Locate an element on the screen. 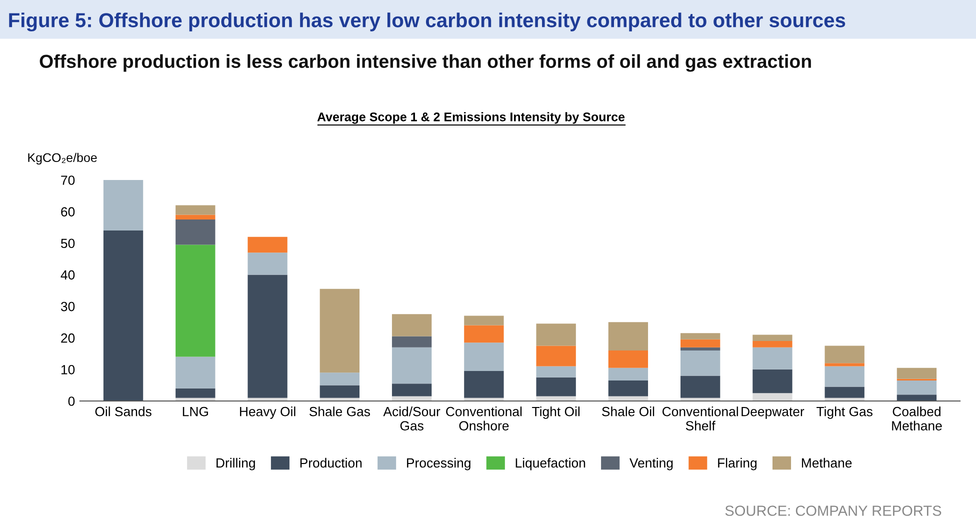 The width and height of the screenshot is (976, 527). y-tick-label: 30 is located at coordinates (67, 307).